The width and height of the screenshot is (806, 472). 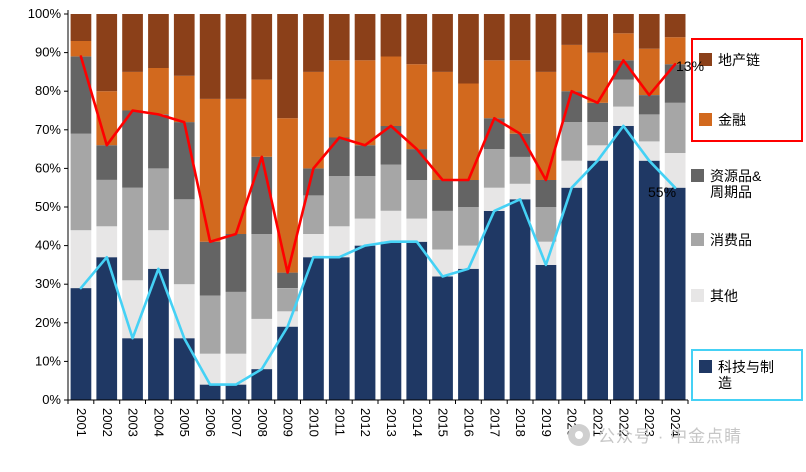 I want to click on svg-text: 20%, so click(x=48, y=322).